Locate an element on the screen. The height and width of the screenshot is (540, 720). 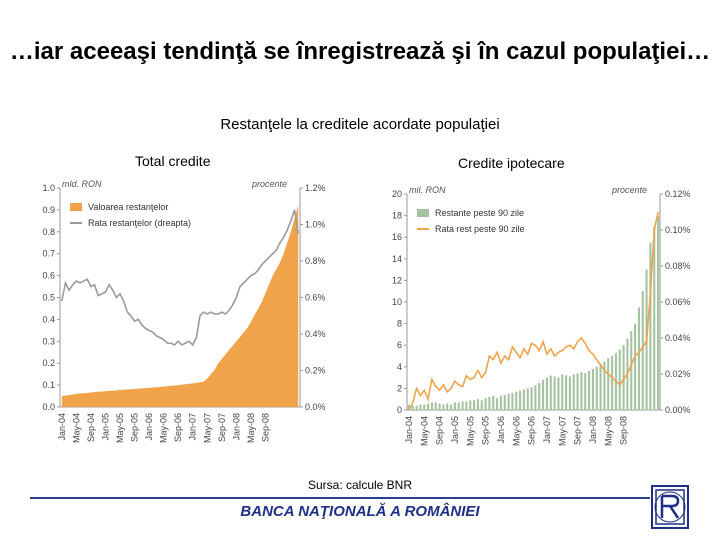
y2-tick-label: 0.00% is located at coordinates (678, 410).